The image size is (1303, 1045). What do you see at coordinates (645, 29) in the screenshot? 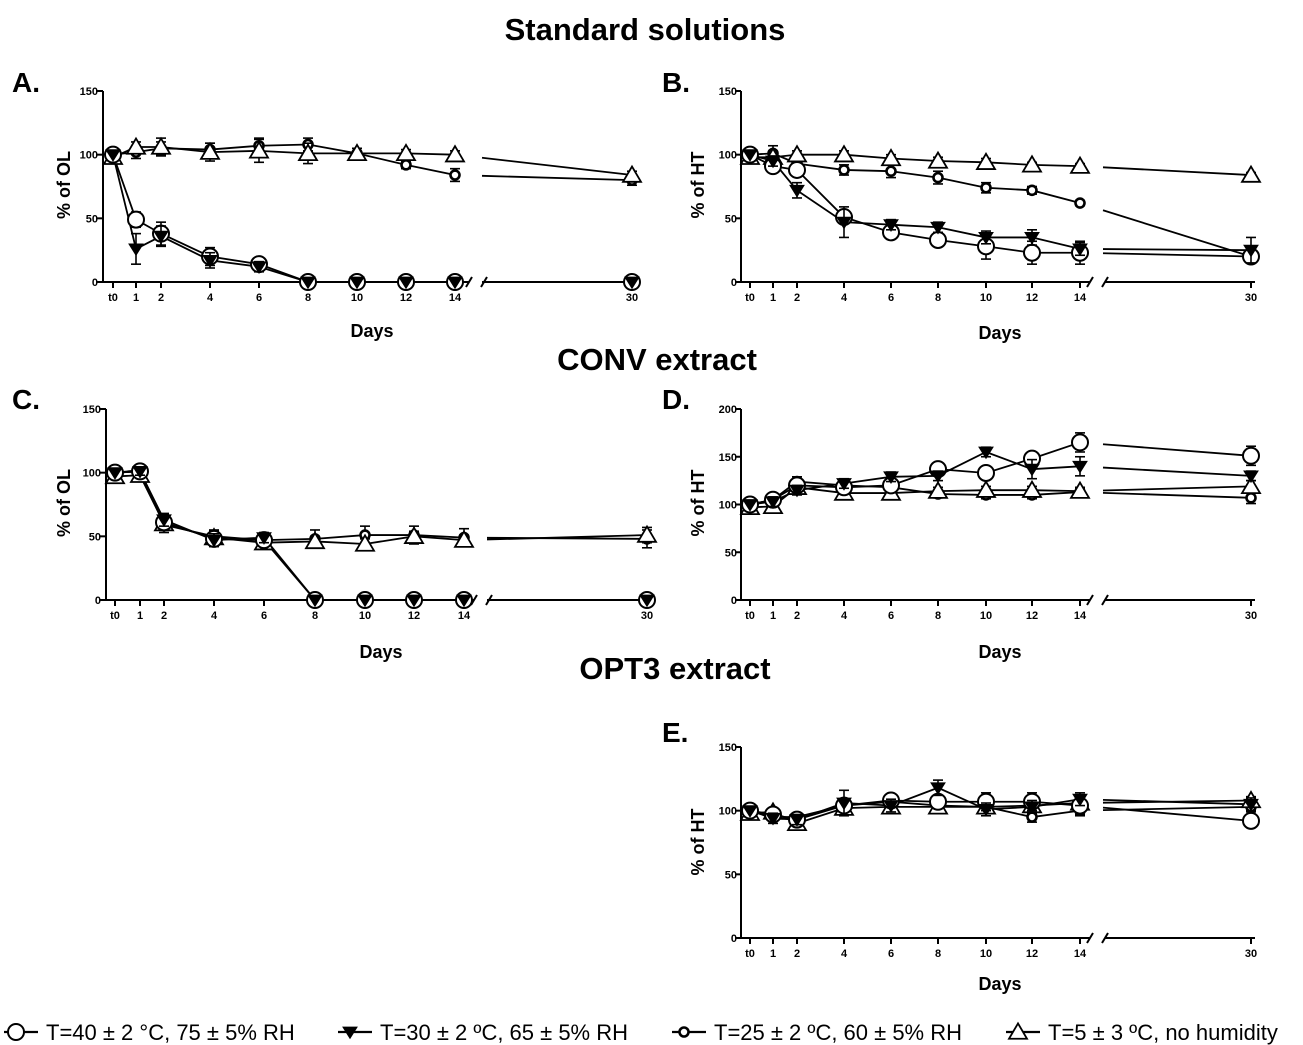
I see `section-title-standard: Standard solutions` at bounding box center [645, 29].